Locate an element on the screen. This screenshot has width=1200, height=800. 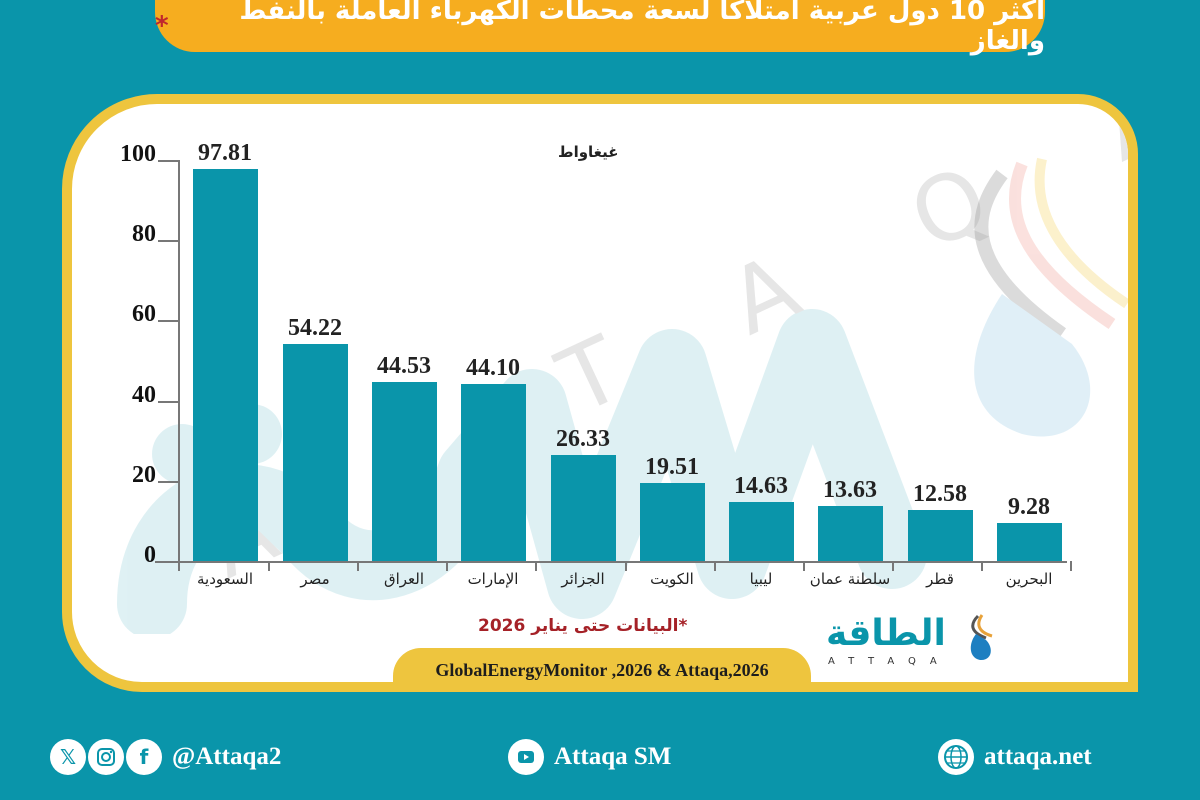
y-tick-label: 20 is located at coordinates (144, 475).